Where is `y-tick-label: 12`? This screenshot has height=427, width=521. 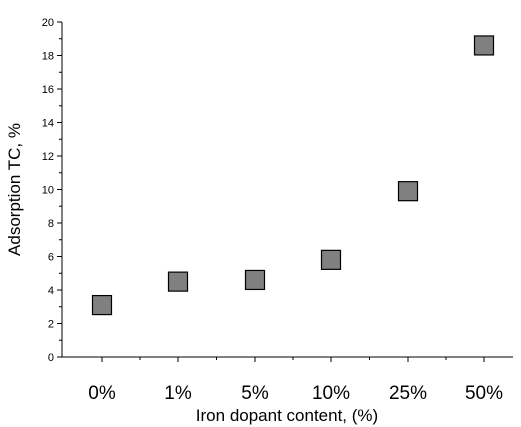 y-tick-label: 12 is located at coordinates (48, 157).